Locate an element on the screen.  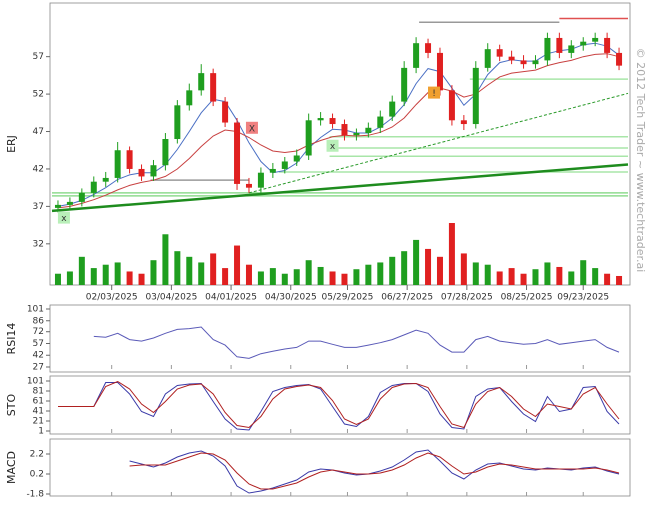
y-tick-label: 27 is located at coordinates (38, 368).